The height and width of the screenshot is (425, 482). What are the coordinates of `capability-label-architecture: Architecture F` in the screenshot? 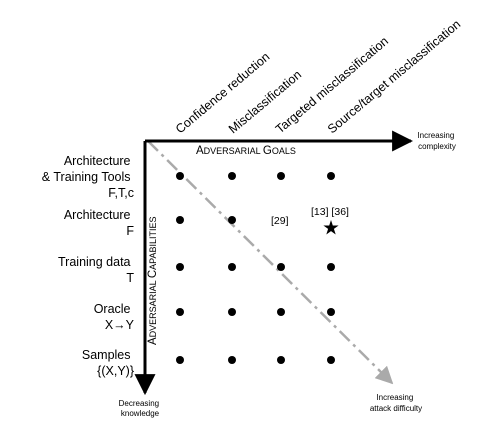 It's located at (99, 223).